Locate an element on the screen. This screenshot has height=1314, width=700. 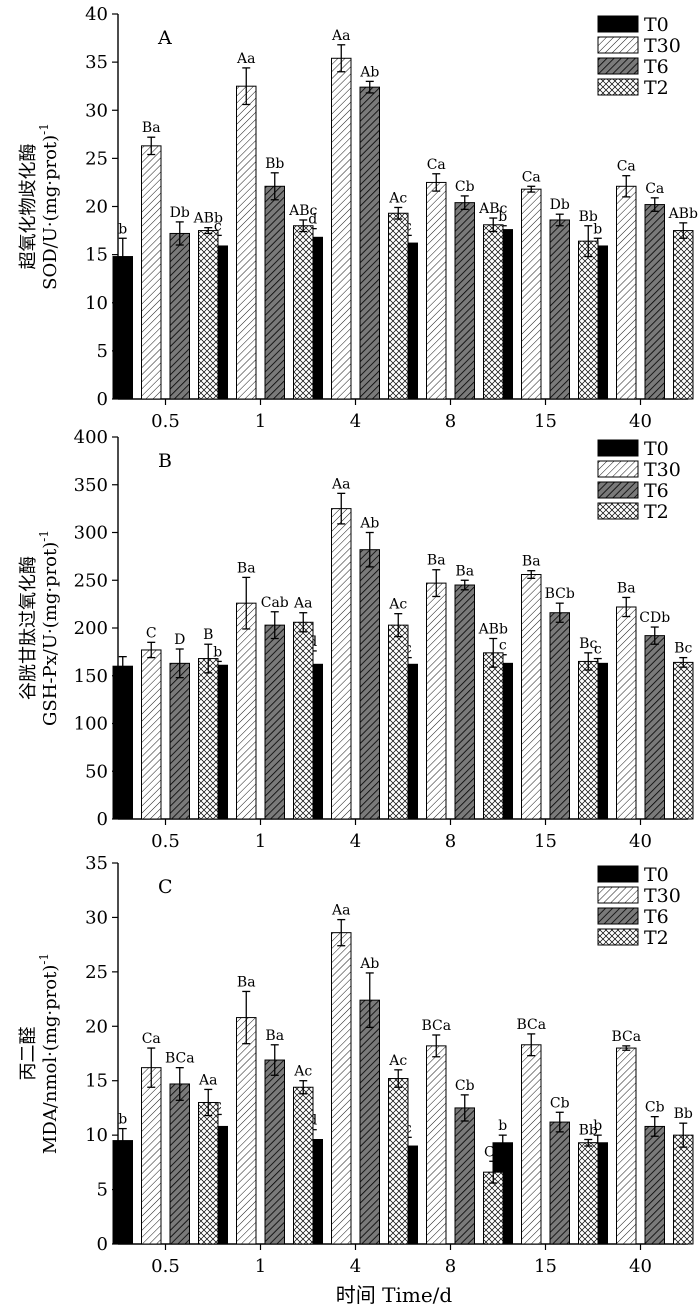
x-tick-label: 40 is located at coordinates (640, 1266).